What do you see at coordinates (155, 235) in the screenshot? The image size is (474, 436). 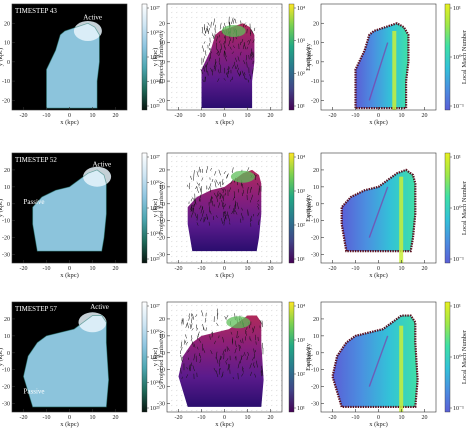 I see `colorbar-tick-label: 10²⁴` at bounding box center [155, 235].